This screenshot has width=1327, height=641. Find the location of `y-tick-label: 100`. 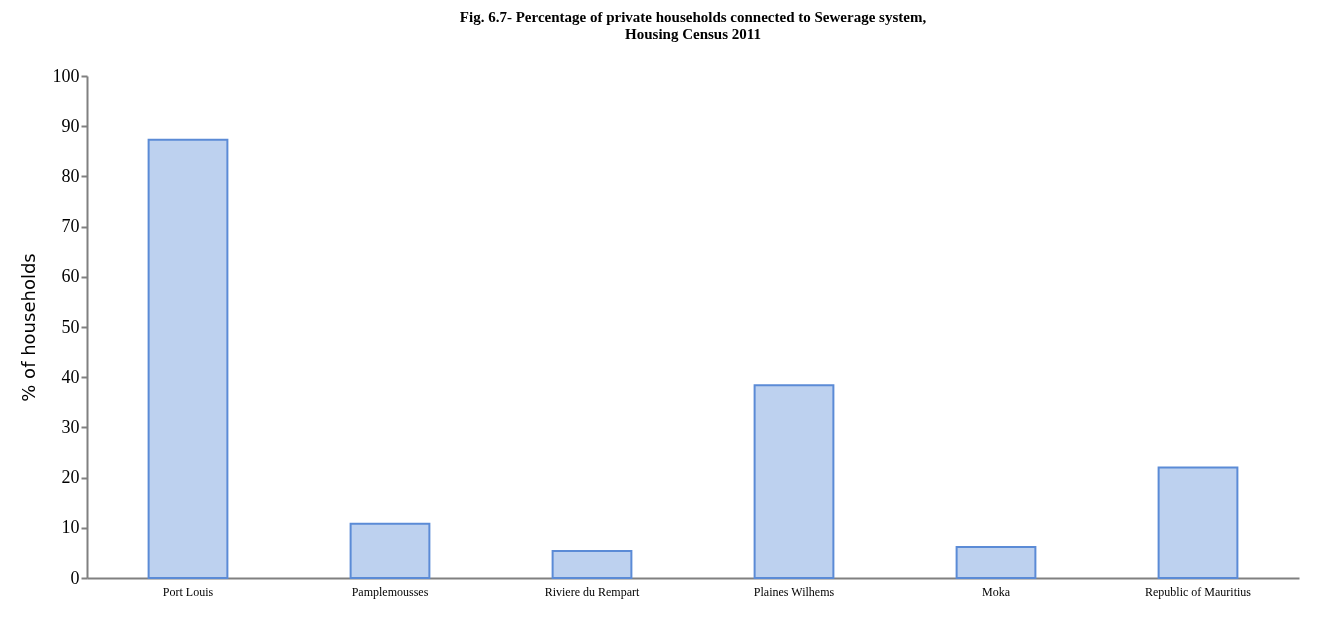

y-tick-label: 100 is located at coordinates (66, 75).